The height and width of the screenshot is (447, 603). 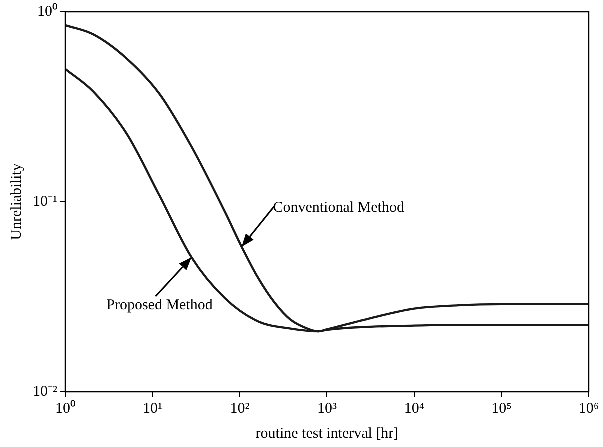 What do you see at coordinates (16, 201) in the screenshot?
I see `y-axis-title: Unreliability` at bounding box center [16, 201].